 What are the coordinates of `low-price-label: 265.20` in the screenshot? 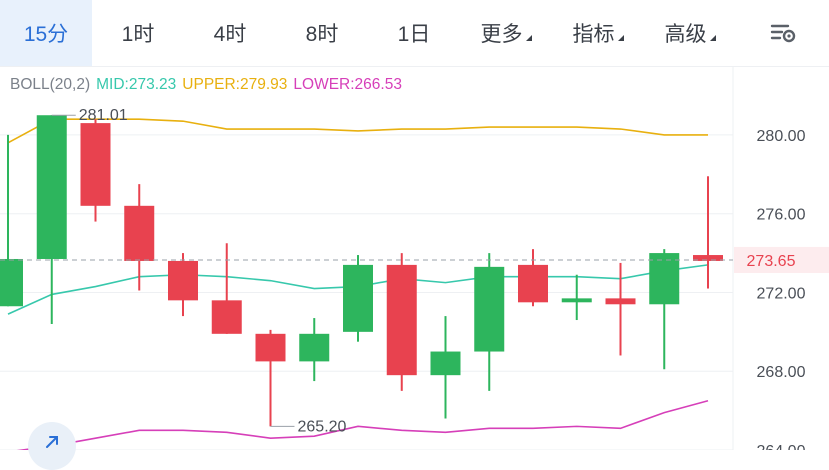 It's located at (322, 426).